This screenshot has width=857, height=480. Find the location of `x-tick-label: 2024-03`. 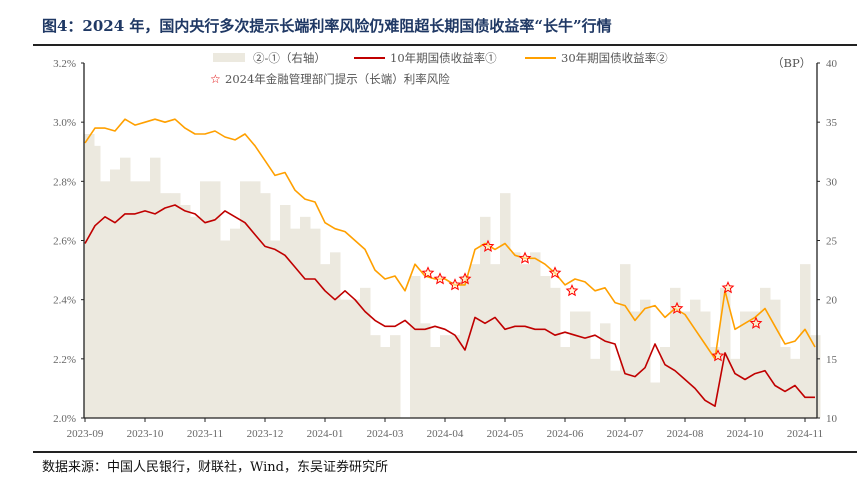

x-tick-label: 2024-03 is located at coordinates (385, 434).